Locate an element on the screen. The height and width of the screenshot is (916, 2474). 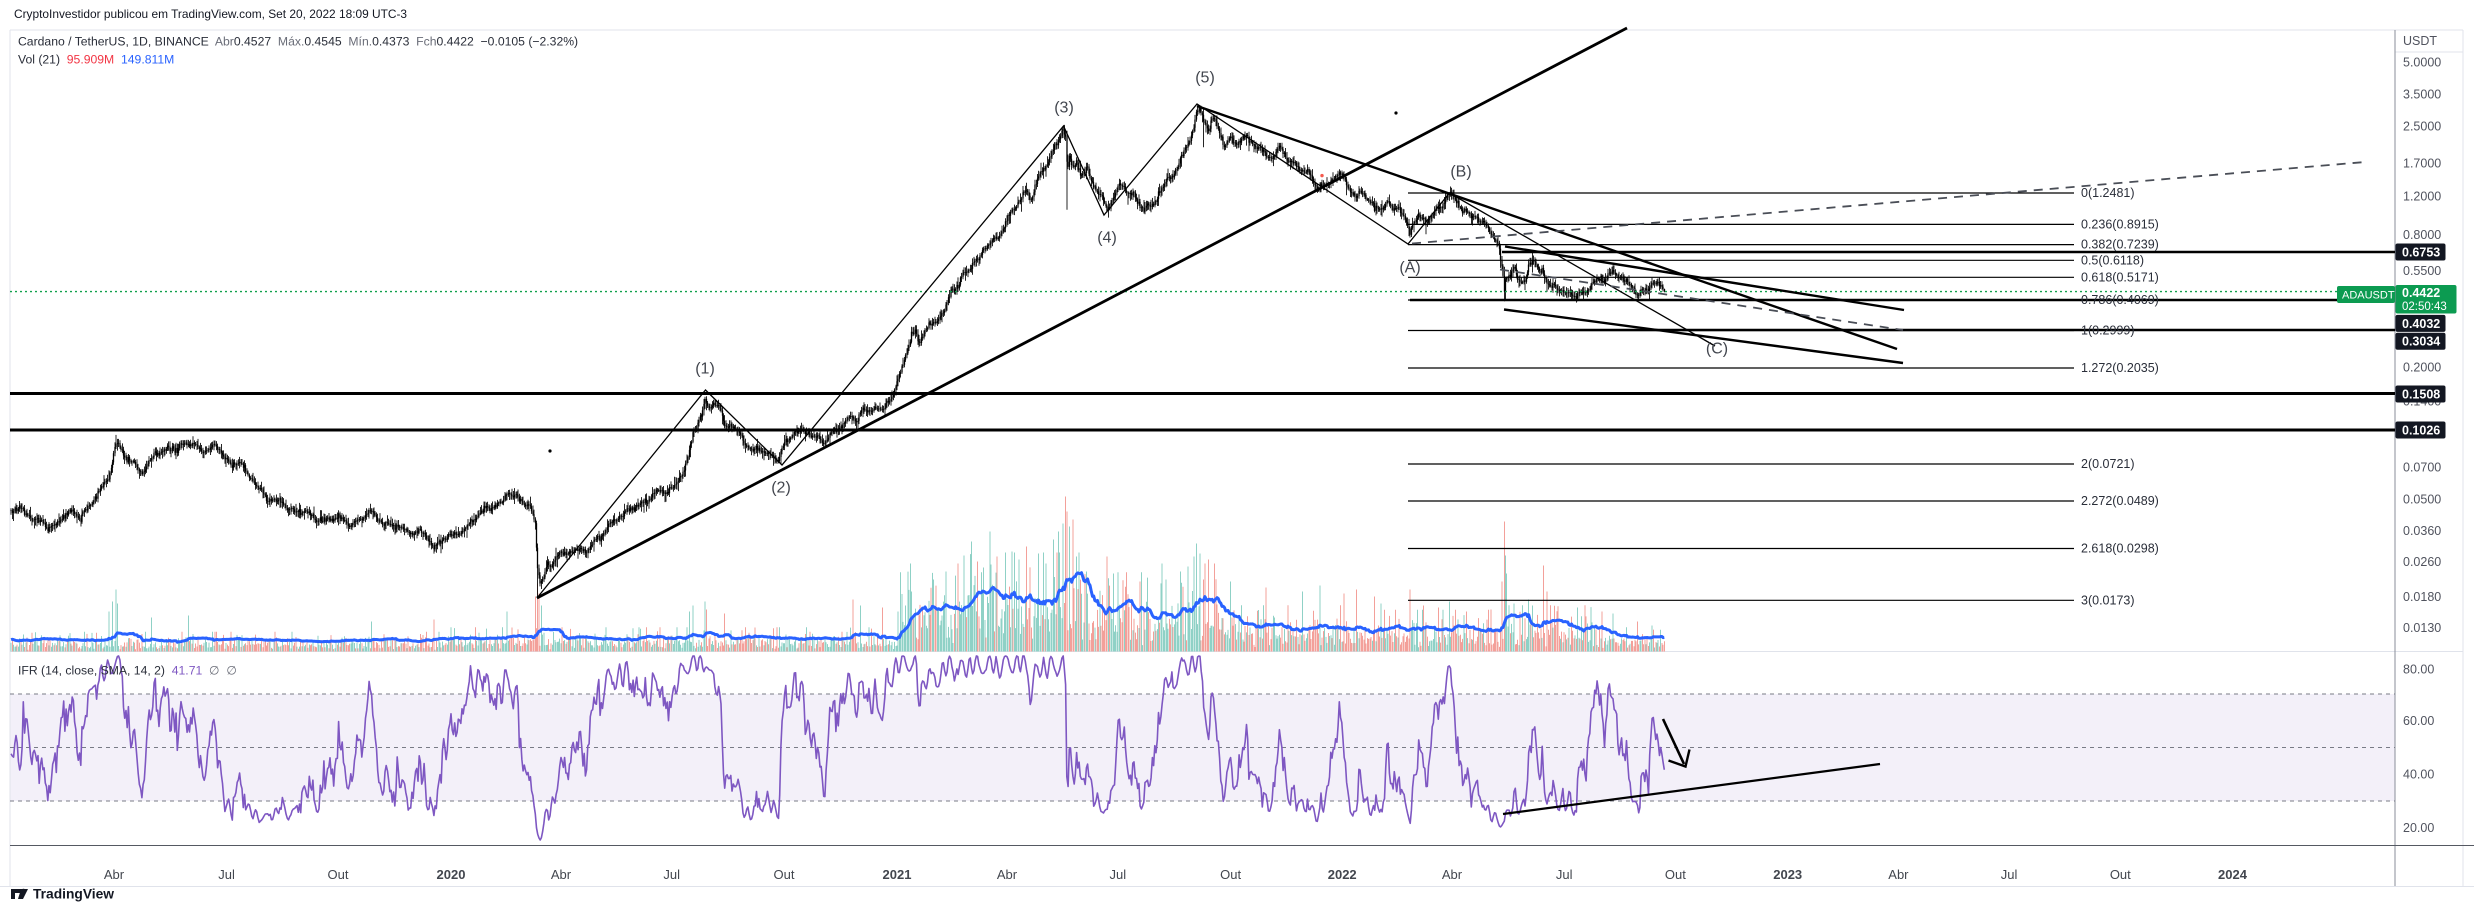
svg-text: 1.7000 is located at coordinates (2422, 163).